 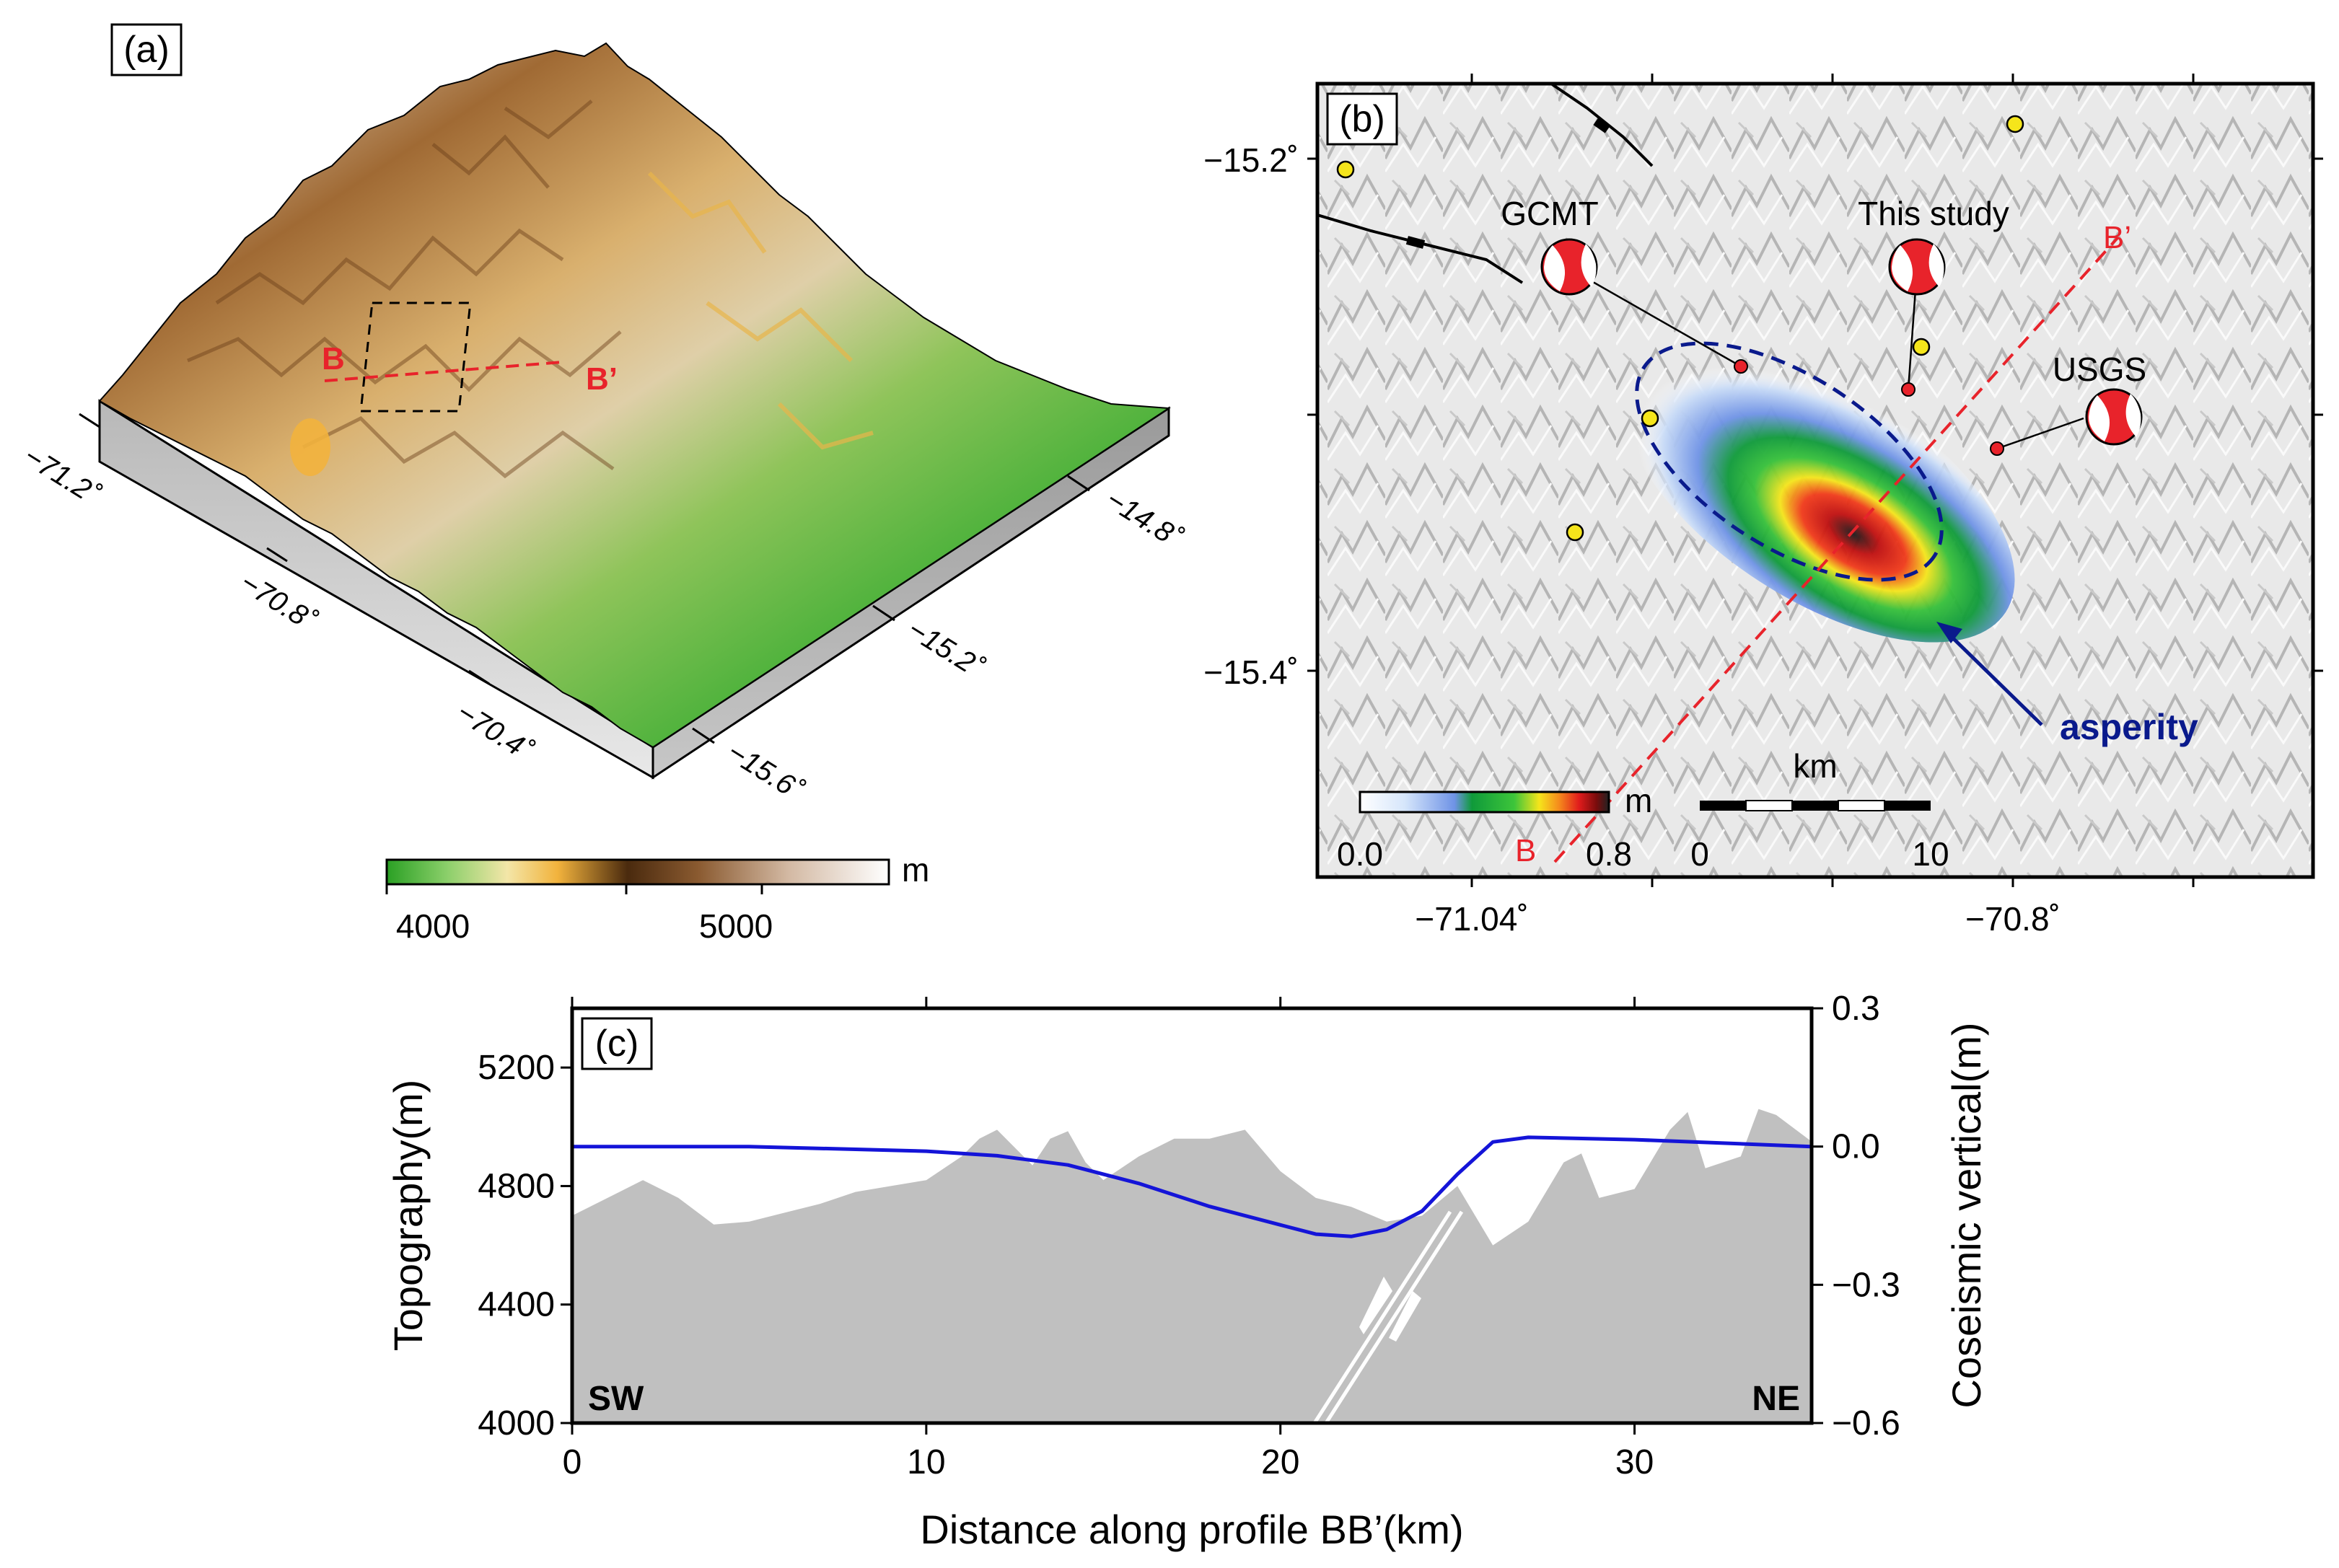 I want to click on ne-label: NE, so click(x=1776, y=1399).